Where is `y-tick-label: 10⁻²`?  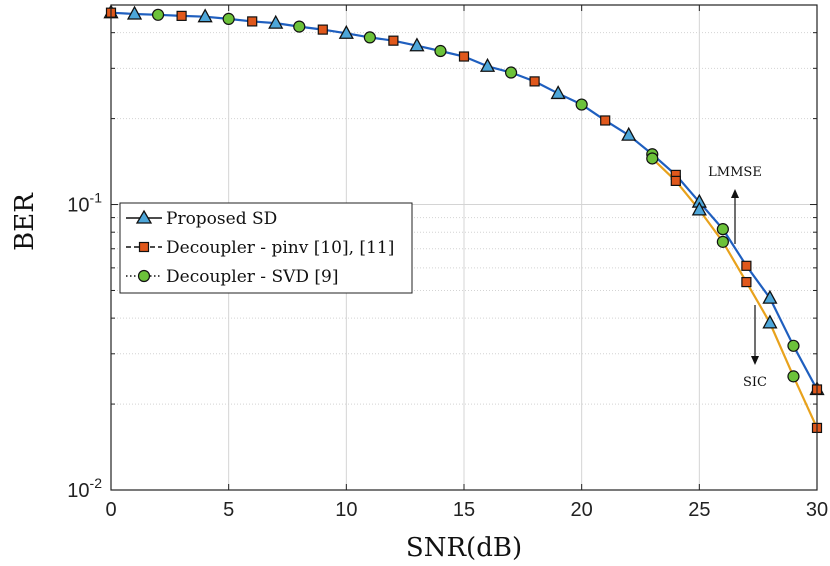 y-tick-label: 10⁻² is located at coordinates (84, 488).